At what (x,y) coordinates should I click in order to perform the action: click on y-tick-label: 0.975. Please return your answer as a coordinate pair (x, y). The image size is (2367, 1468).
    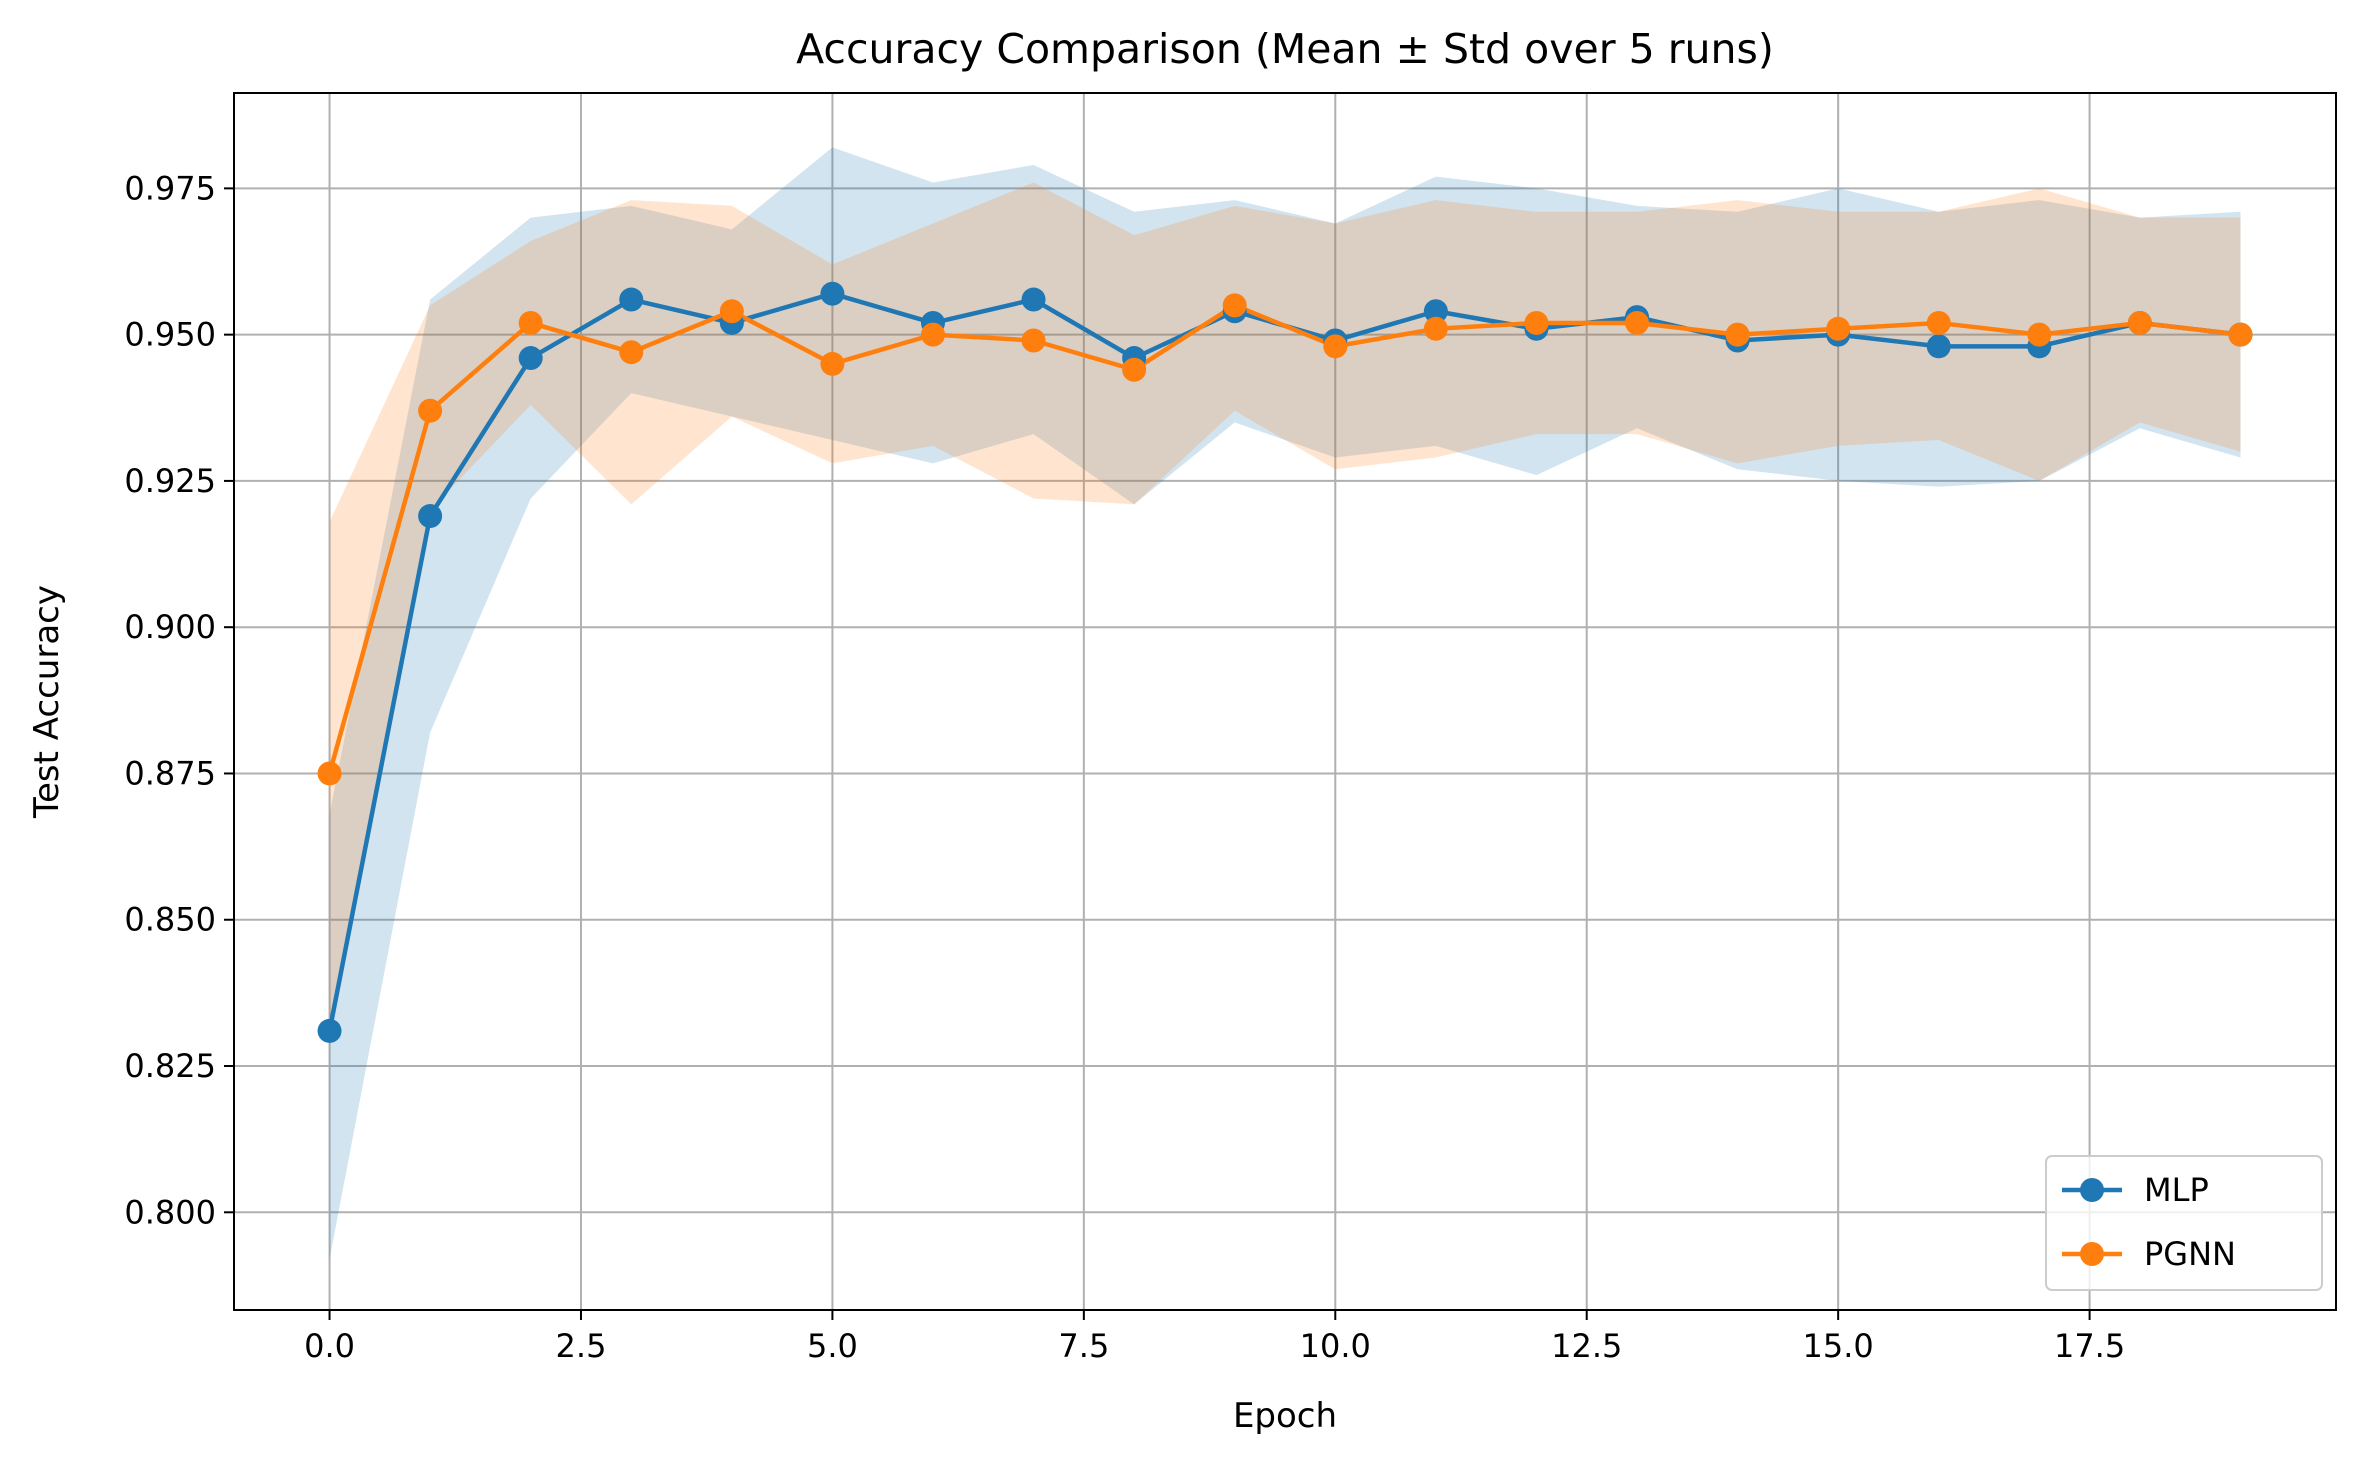
    Looking at the image, I should click on (170, 188).